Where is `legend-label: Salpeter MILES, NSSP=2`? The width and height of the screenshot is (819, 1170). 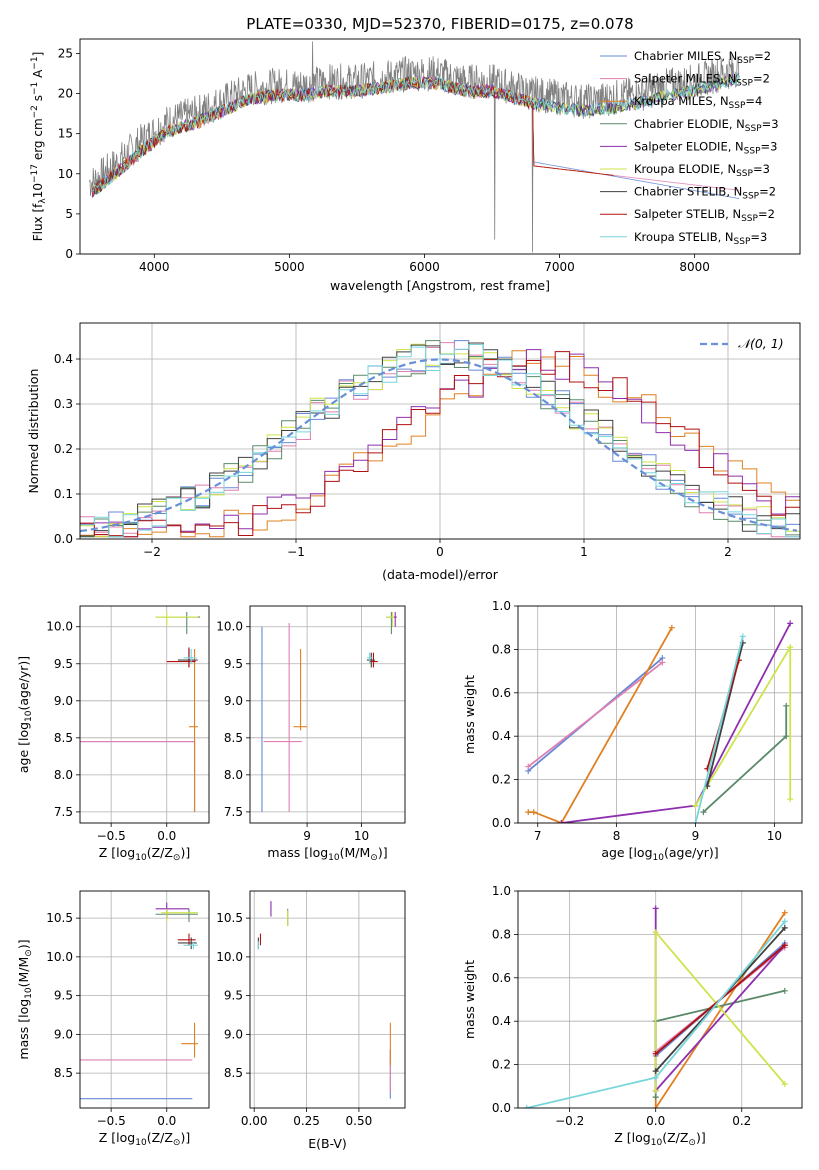 legend-label: Salpeter MILES, NSSP=2 is located at coordinates (702, 80).